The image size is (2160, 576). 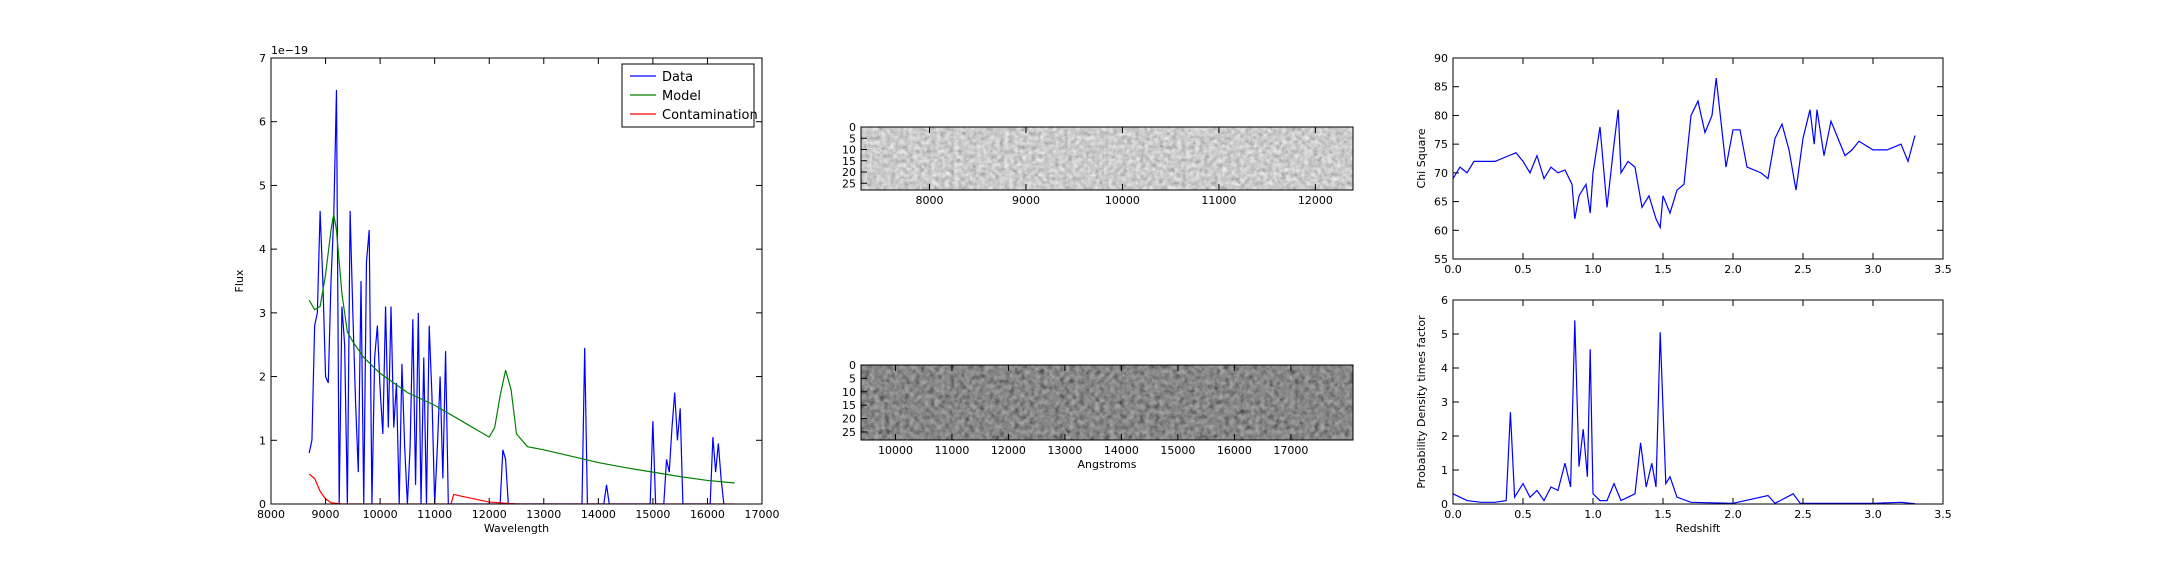 I want to click on x-axis-label: Redshift, so click(x=1698, y=528).